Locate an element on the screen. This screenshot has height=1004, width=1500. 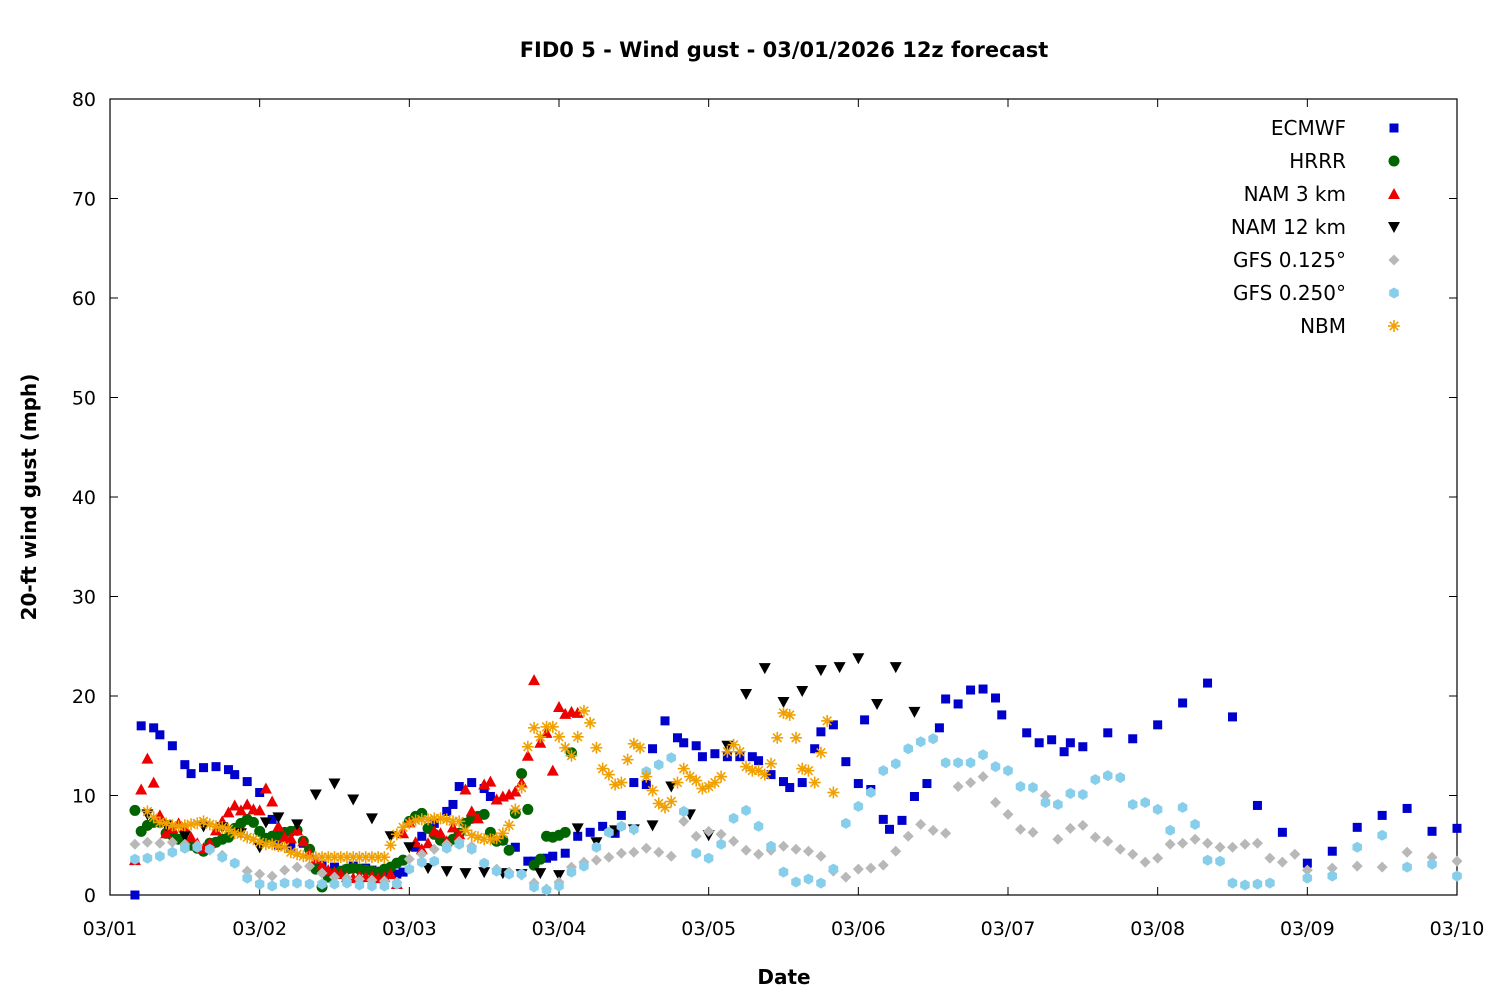
series-nbm is located at coordinates (490, 784).